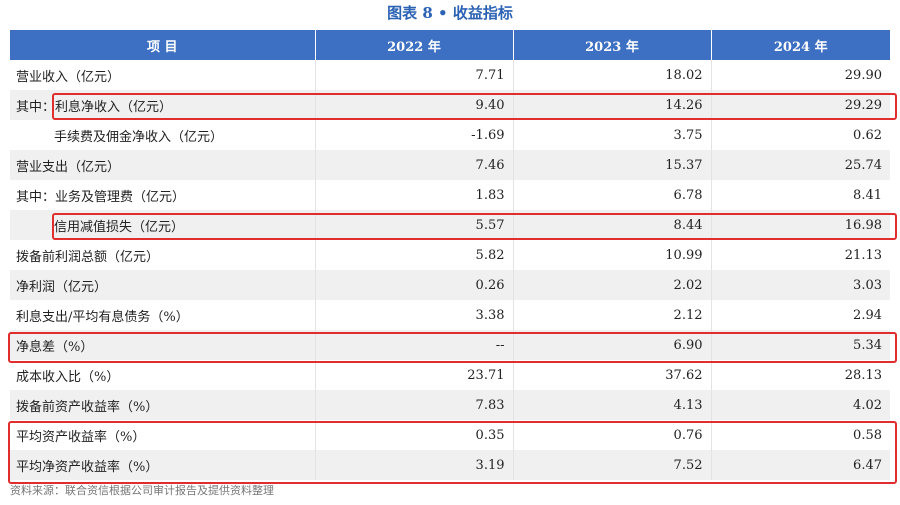 This screenshot has height=505, width=900. What do you see at coordinates (612, 405) in the screenshot?
I see `cell-2023: 4.13` at bounding box center [612, 405].